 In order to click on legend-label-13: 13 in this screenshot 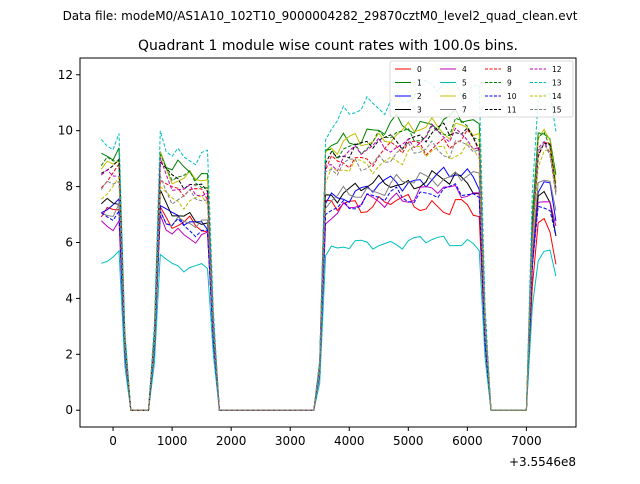, I will do `click(557, 83)`.